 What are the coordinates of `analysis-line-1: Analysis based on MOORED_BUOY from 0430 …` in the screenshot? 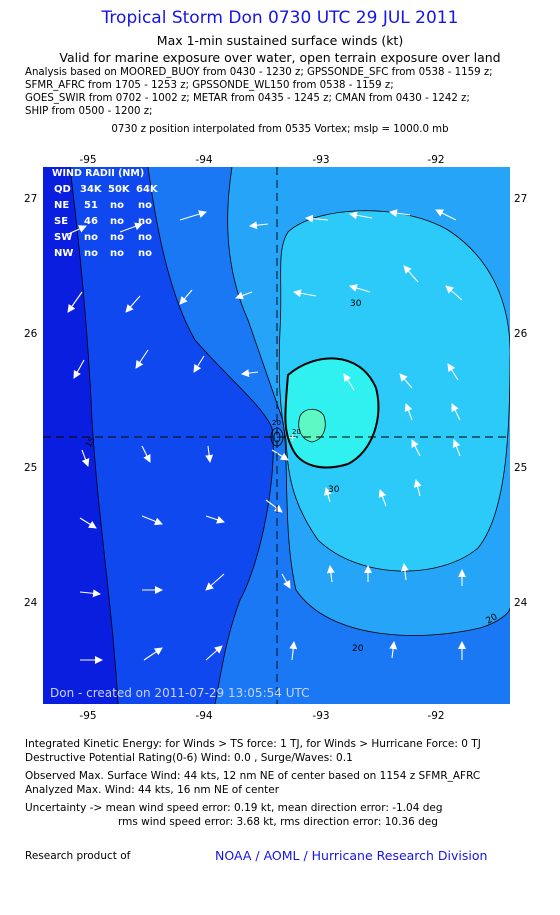 It's located at (259, 72).